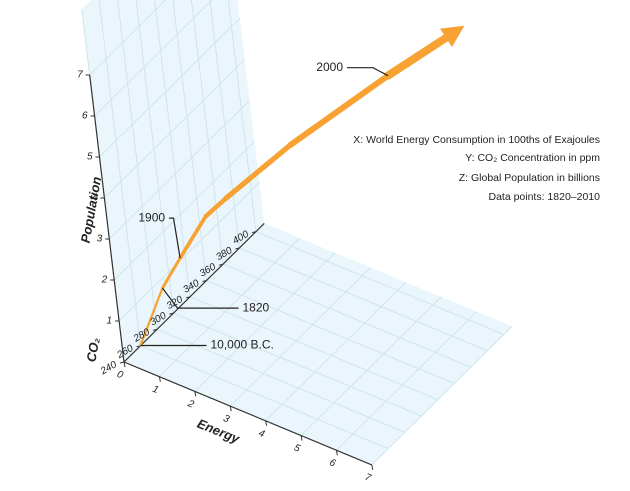  What do you see at coordinates (529, 178) in the screenshot?
I see `note: Z: Global Population in billions` at bounding box center [529, 178].